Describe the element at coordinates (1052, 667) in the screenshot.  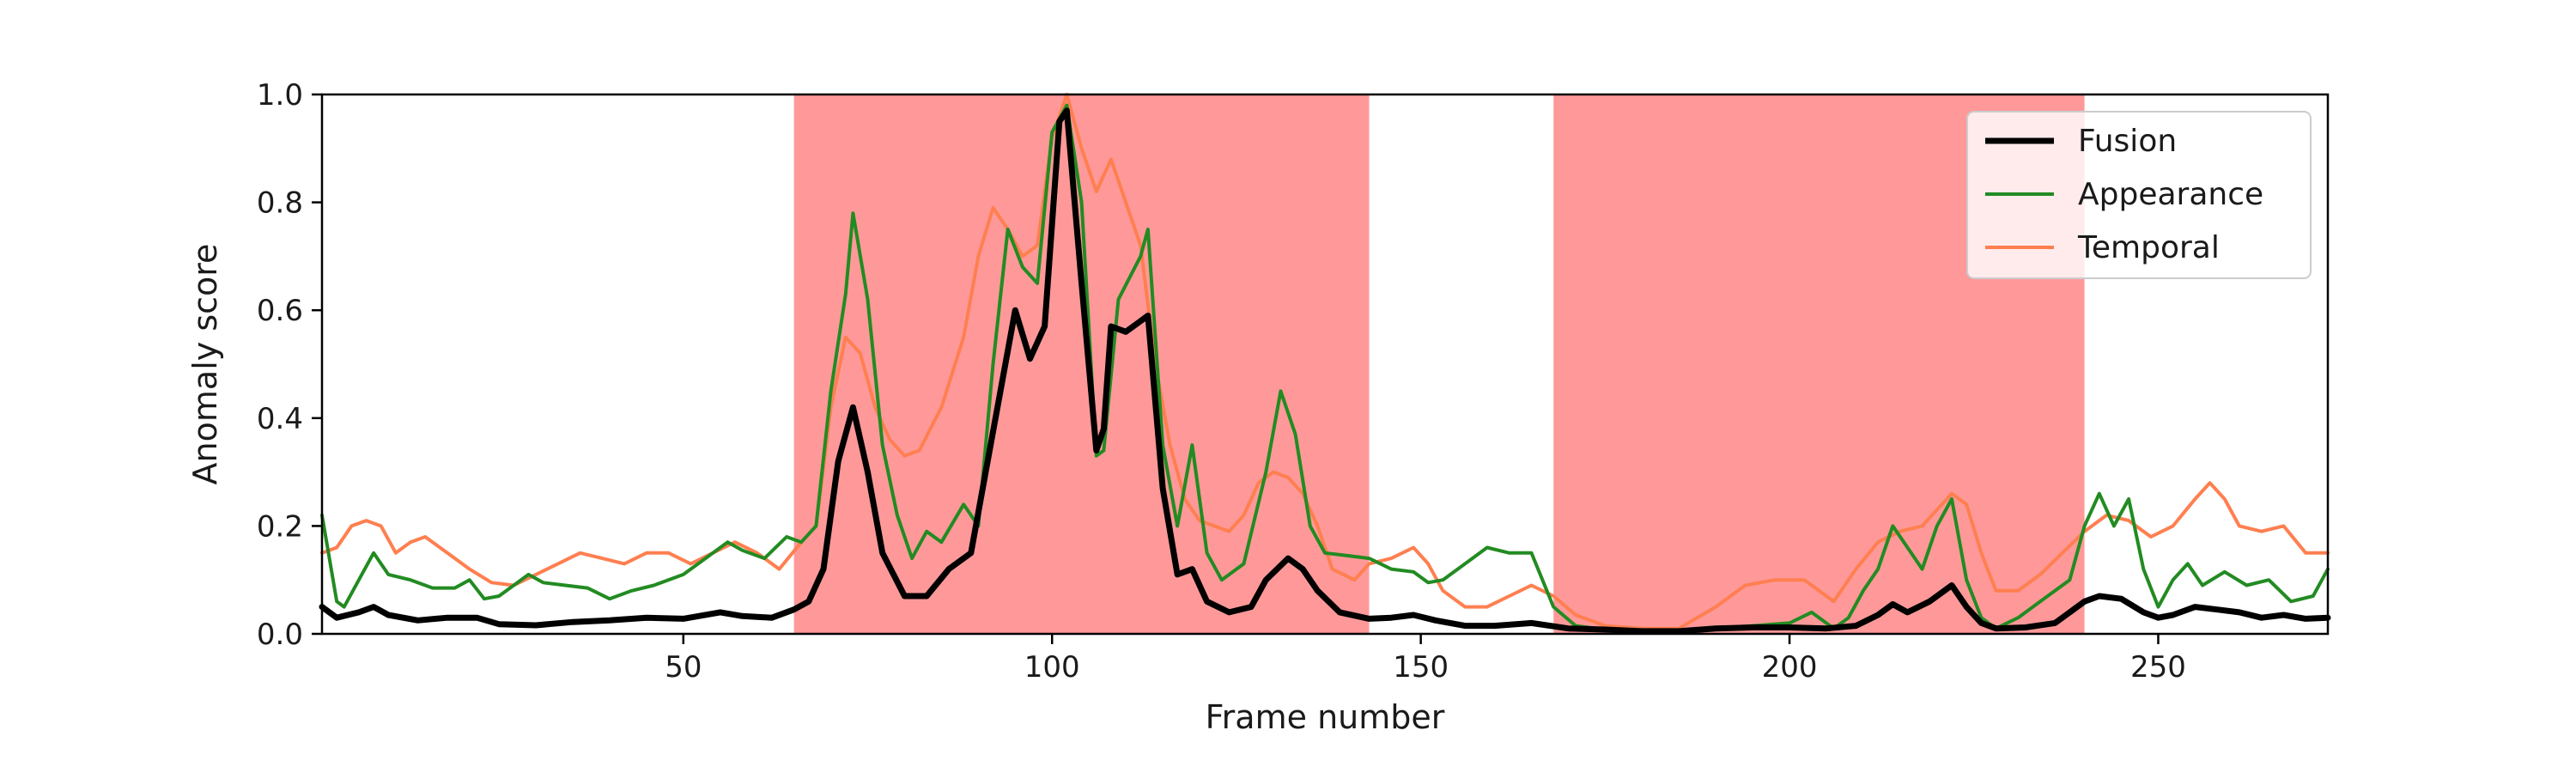
I see `x-tick-label: 100` at that location.